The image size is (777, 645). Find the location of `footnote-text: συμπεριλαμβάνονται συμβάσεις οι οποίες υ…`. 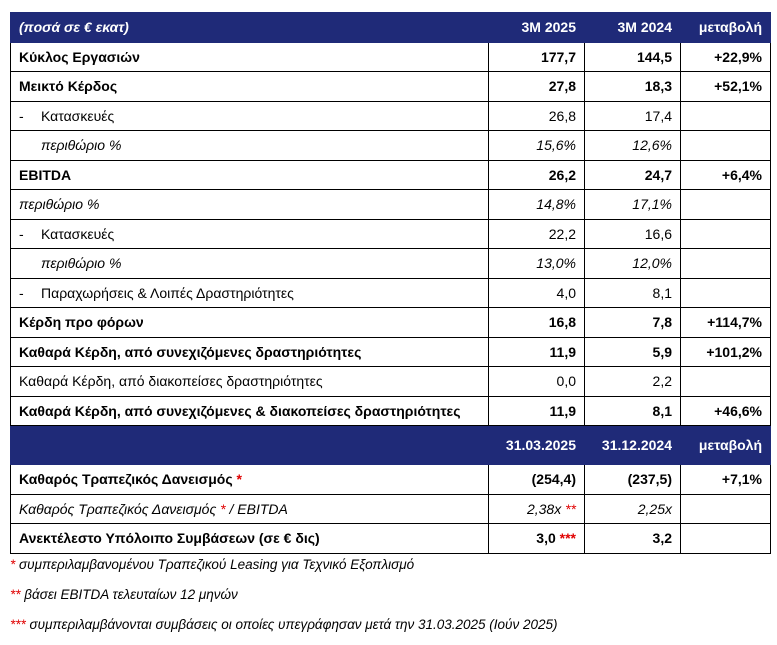

footnote-text: συμπεριλαμβάνονται συμβάσεις οι οποίες υ… is located at coordinates (293, 624).